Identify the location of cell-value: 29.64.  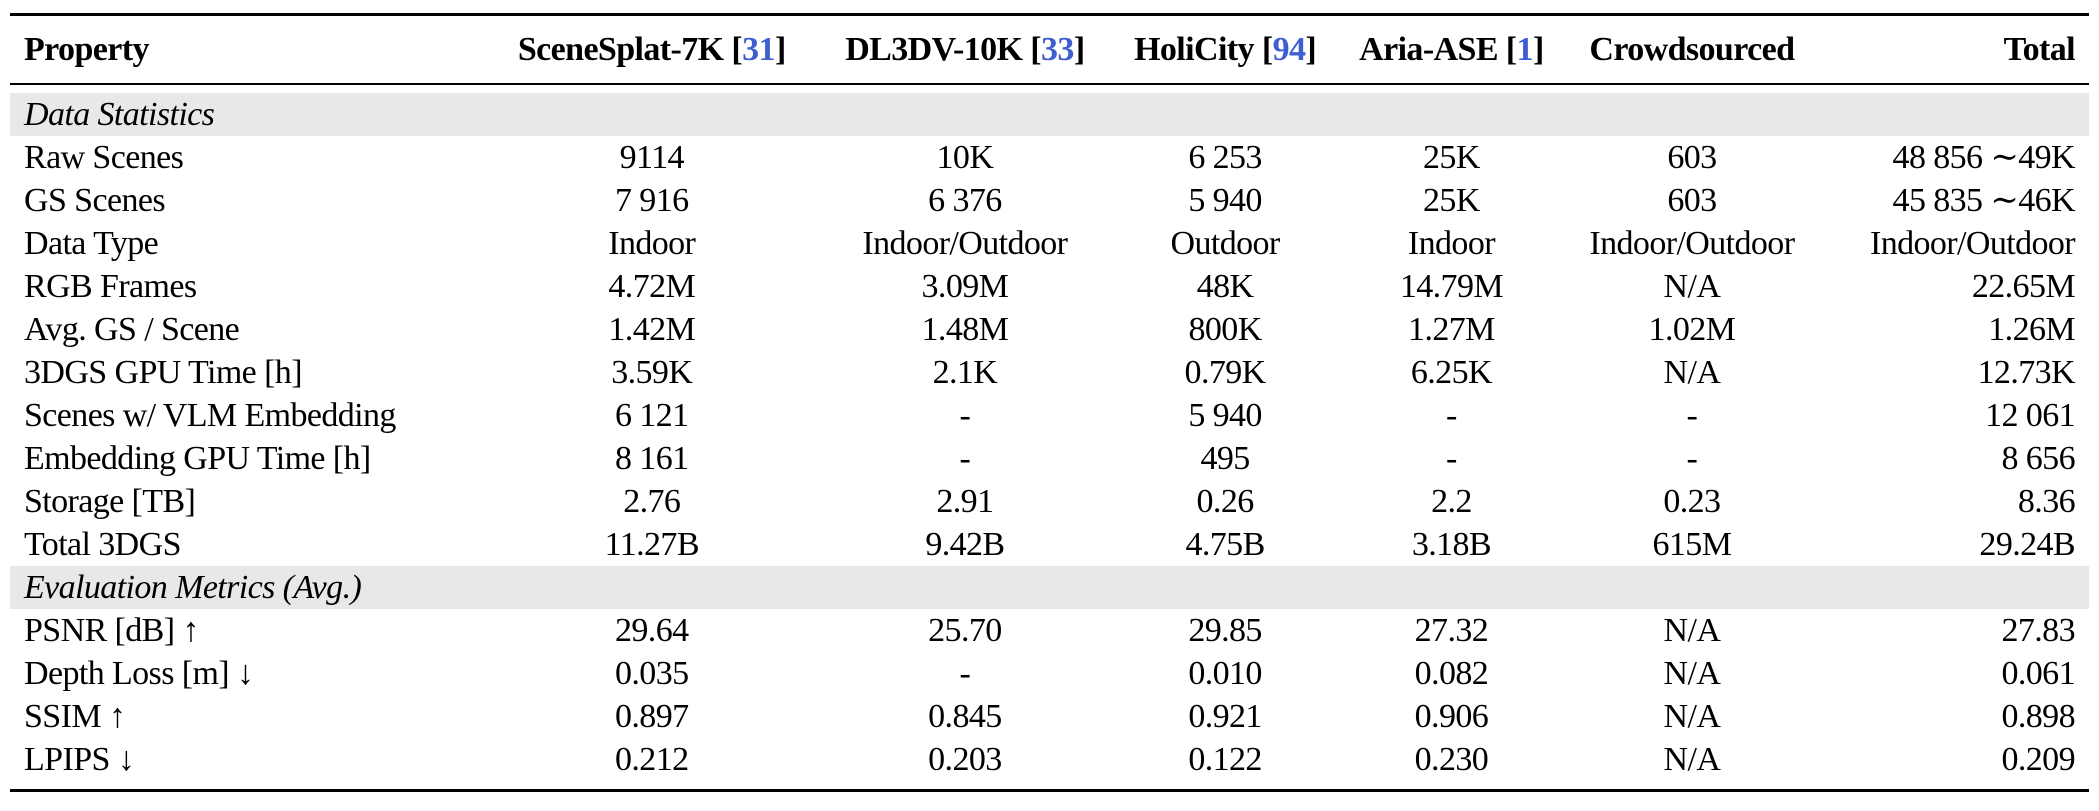
(652, 630).